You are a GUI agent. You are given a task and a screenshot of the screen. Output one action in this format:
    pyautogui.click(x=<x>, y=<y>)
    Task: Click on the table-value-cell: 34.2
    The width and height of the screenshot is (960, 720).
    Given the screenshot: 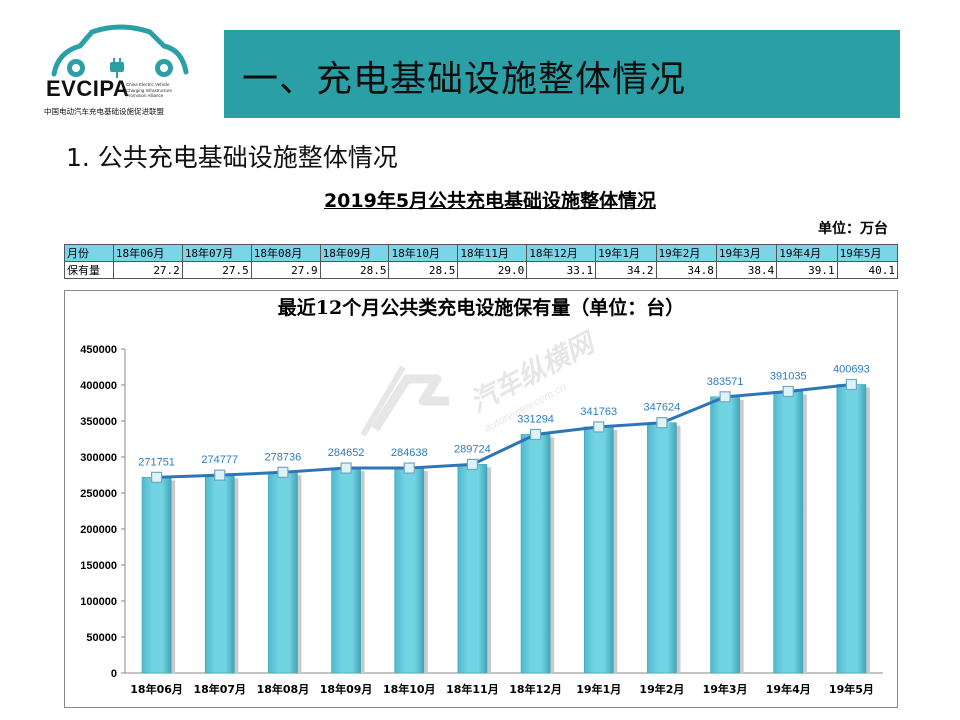 What is the action you would take?
    pyautogui.click(x=626, y=270)
    